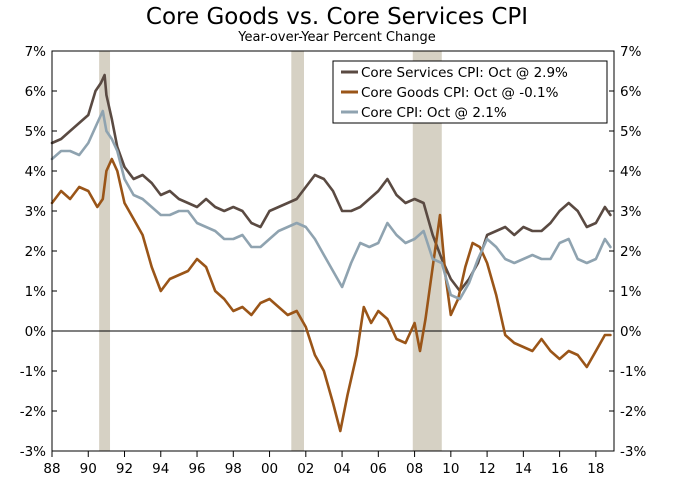 The height and width of the screenshot is (491, 675). I want to click on y-tick-label-right: 1%, so click(631, 292).